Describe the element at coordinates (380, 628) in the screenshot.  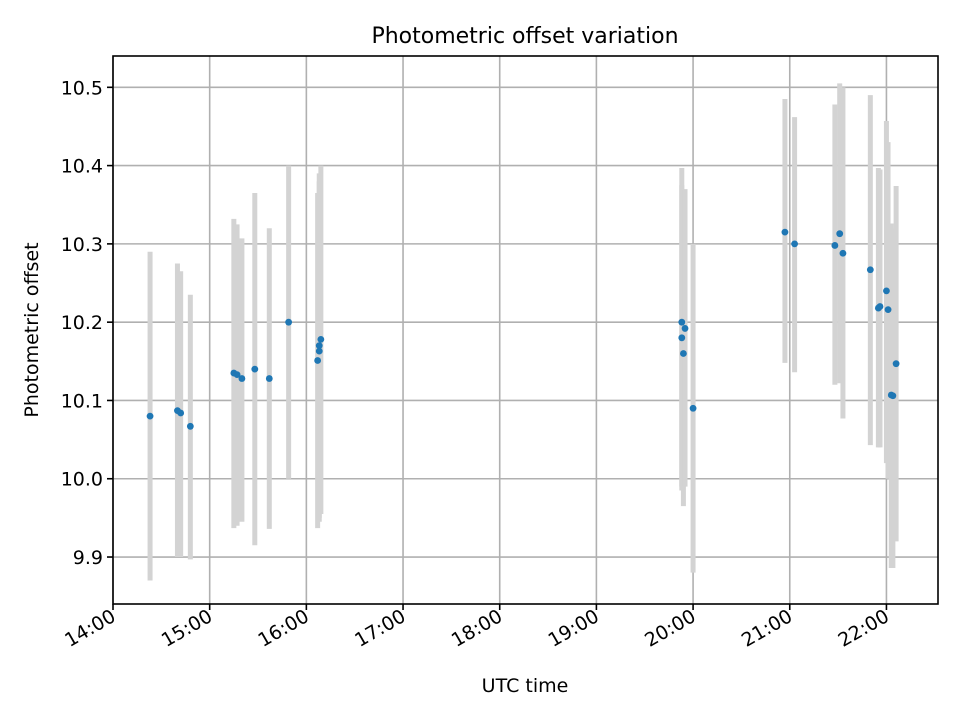
I see `x-tick-label: 17:00` at that location.